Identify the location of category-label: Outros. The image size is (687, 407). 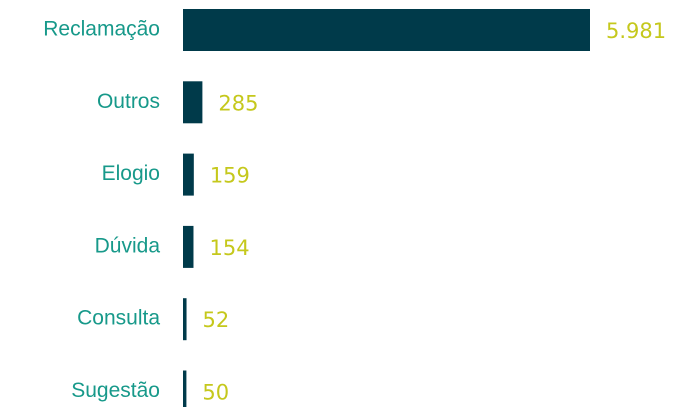
(128, 101).